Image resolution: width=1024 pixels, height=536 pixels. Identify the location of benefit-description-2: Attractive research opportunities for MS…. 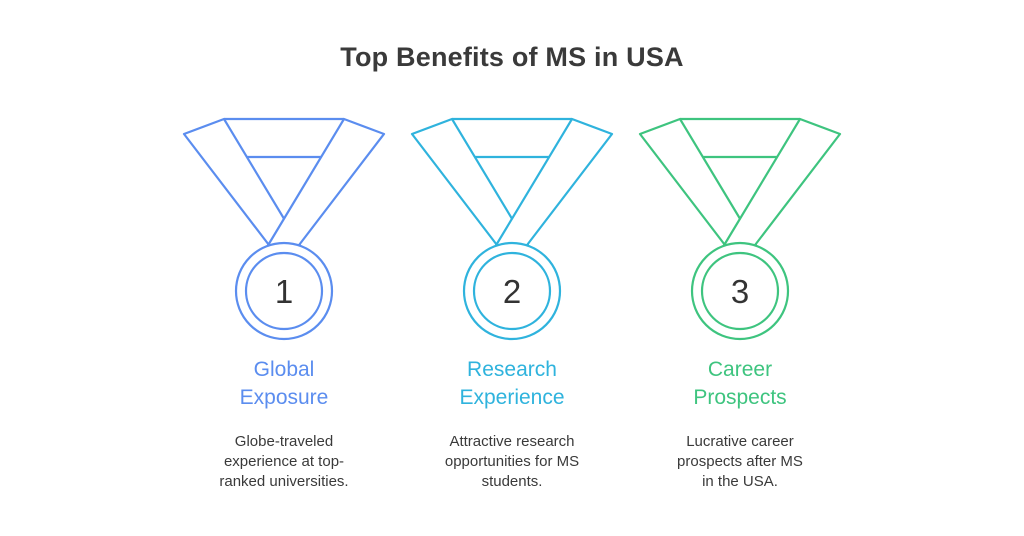
(512, 462).